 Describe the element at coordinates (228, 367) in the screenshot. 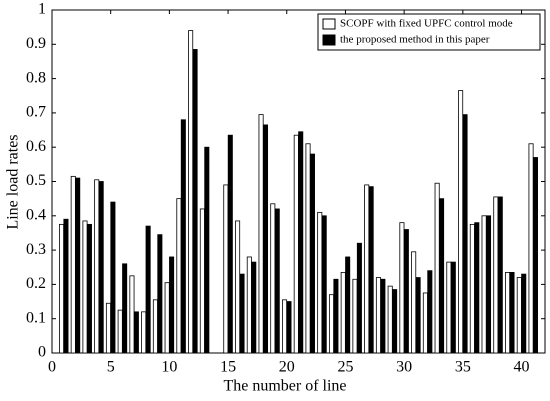

I see `x-tick-label: 15` at that location.